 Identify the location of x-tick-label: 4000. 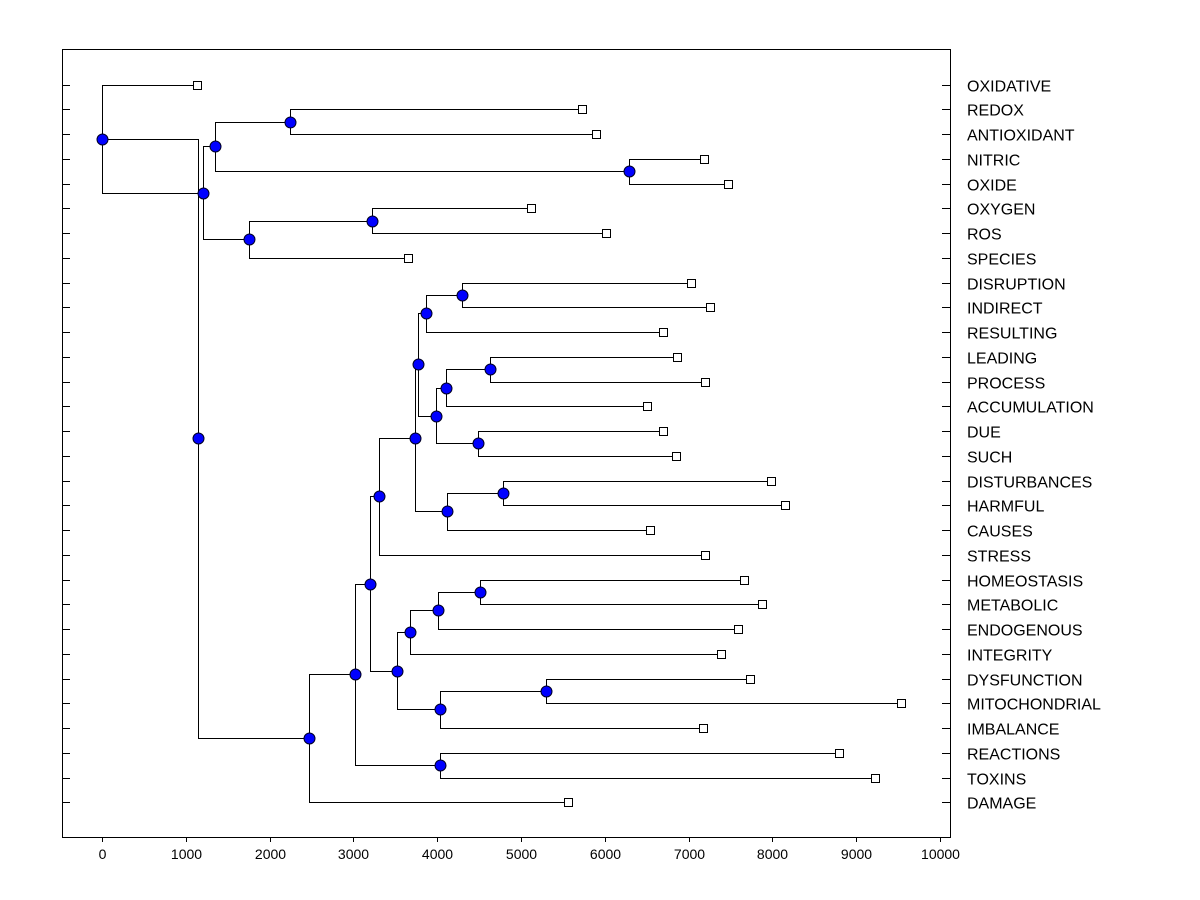
(437, 854).